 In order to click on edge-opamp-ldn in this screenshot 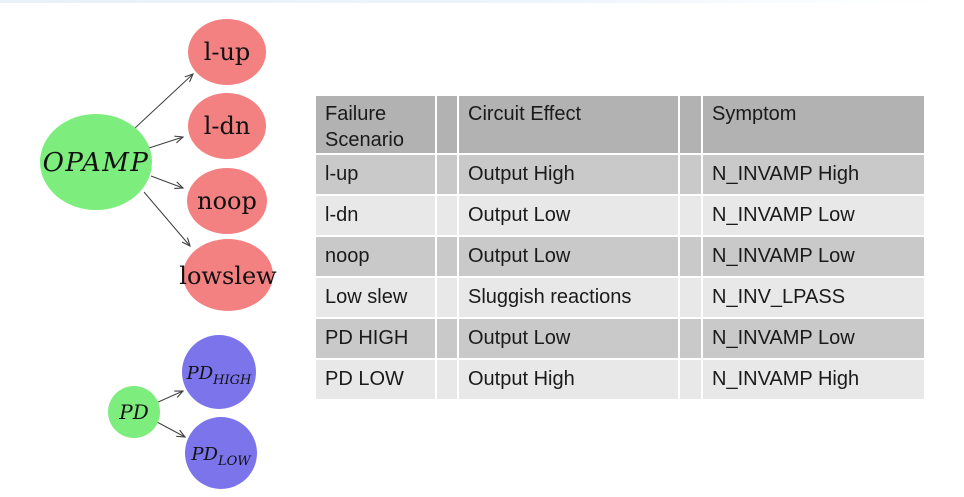, I will do `click(166, 142)`.